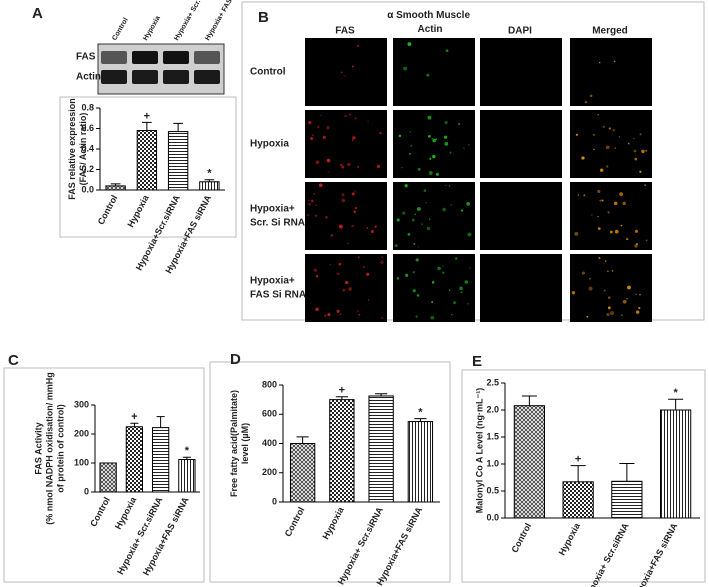  I want to click on blot-row-label: FAS, so click(86, 57).